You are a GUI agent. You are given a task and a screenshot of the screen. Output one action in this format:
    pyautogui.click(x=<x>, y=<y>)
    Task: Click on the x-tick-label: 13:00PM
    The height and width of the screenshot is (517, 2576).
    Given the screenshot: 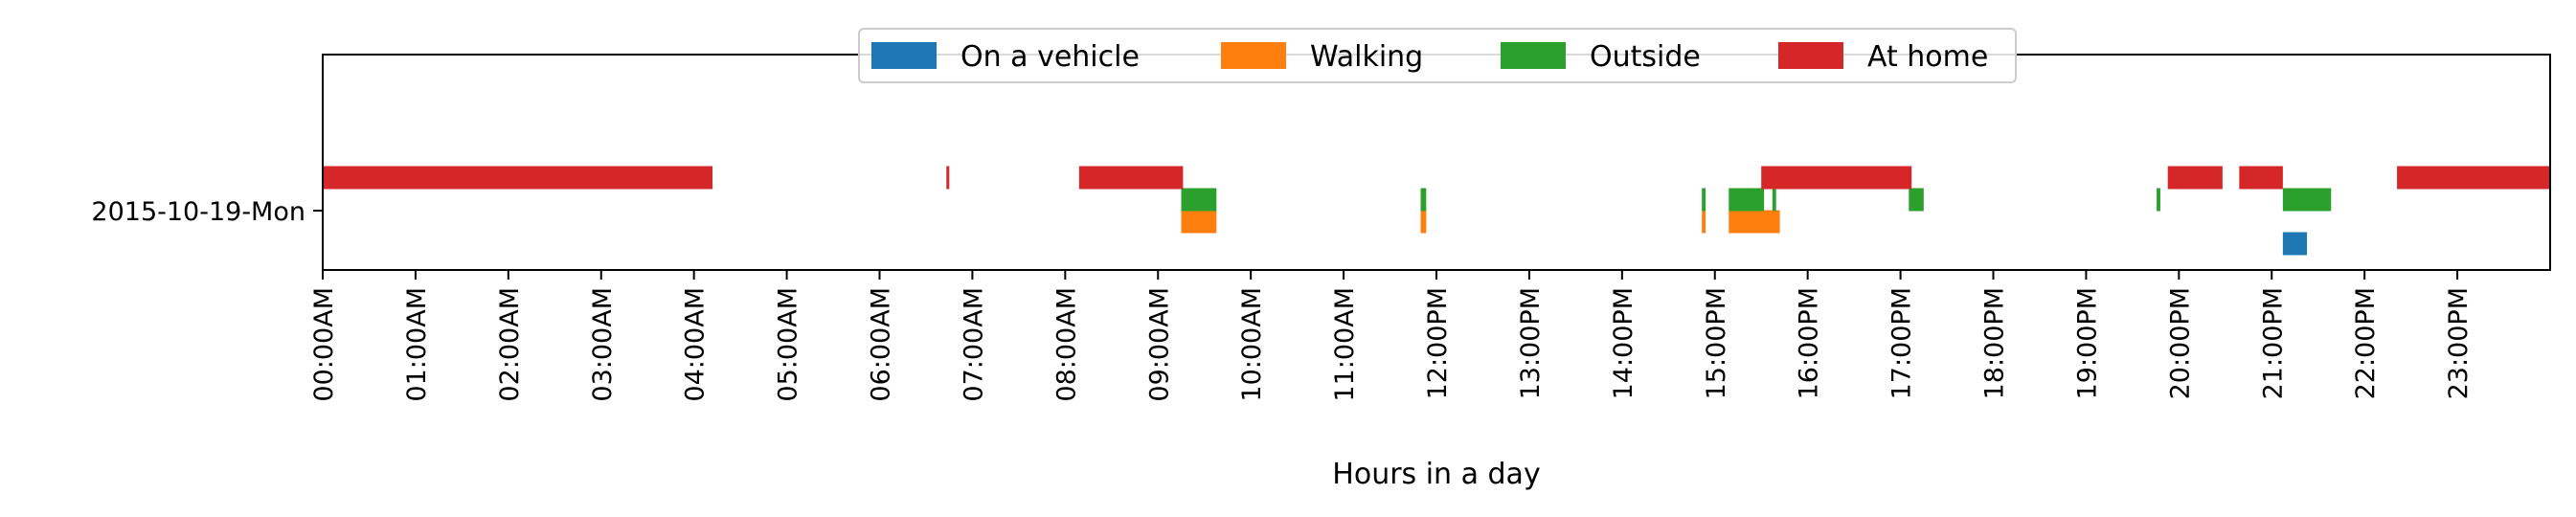 What is the action you would take?
    pyautogui.click(x=1531, y=343)
    